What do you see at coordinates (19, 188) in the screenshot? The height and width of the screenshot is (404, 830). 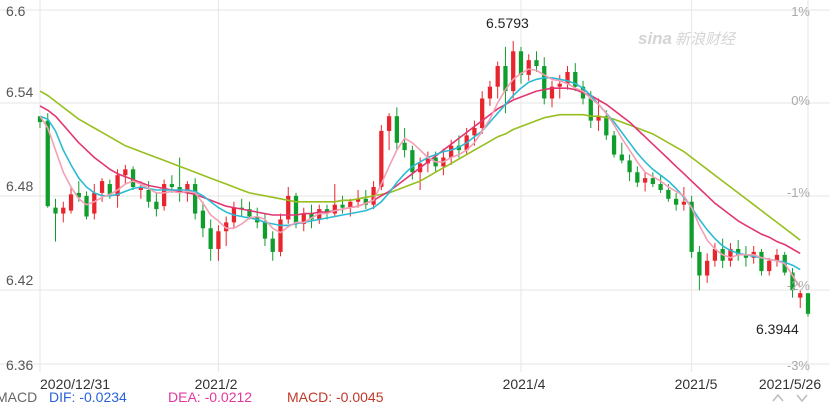 I see `y-axis-left: 6.6 6.54 6.48 6.42 6.36` at bounding box center [19, 188].